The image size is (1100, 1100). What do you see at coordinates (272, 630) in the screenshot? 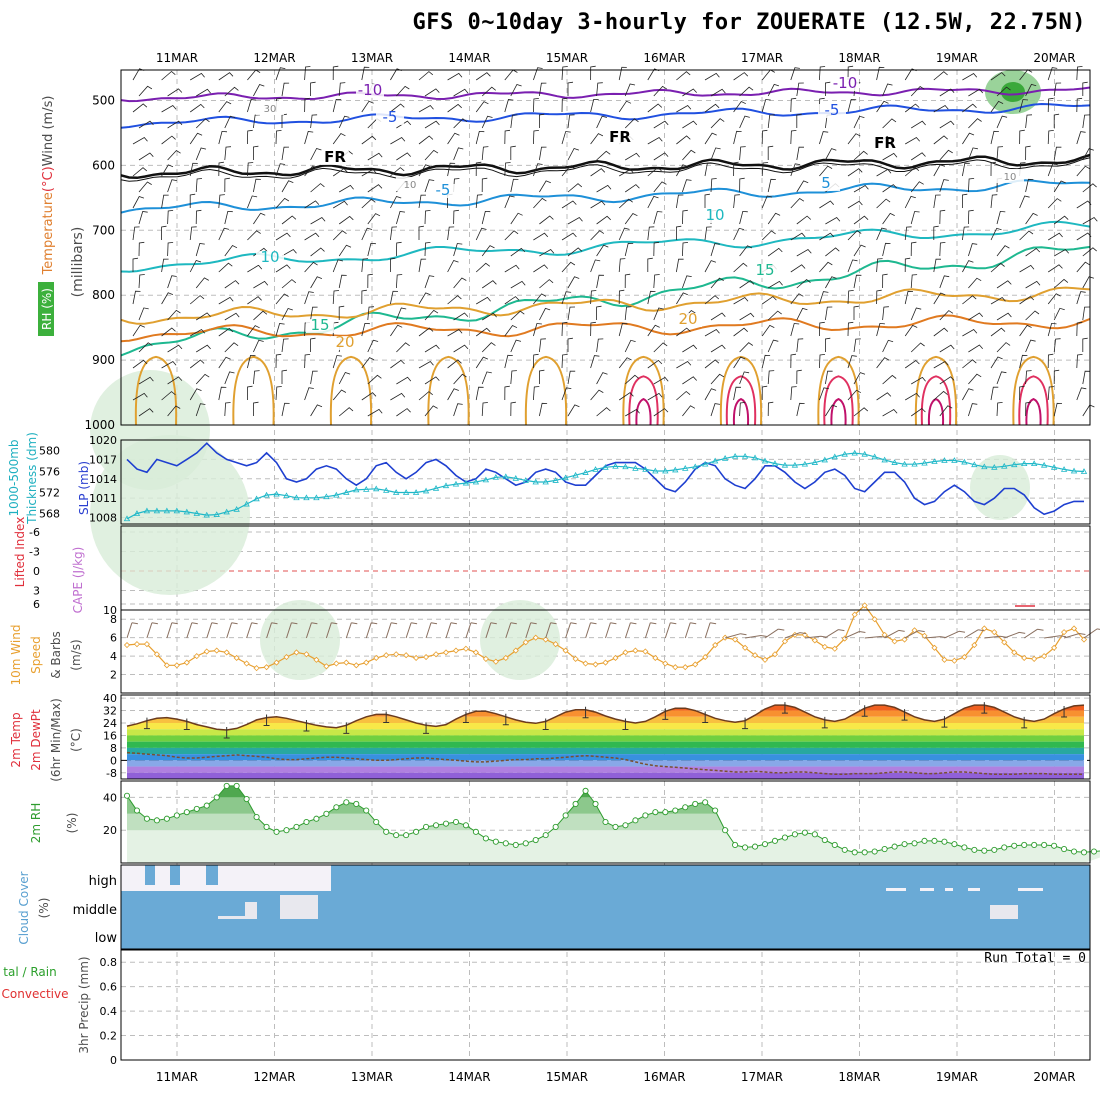
I see `wind-barb-10m` at bounding box center [272, 630].